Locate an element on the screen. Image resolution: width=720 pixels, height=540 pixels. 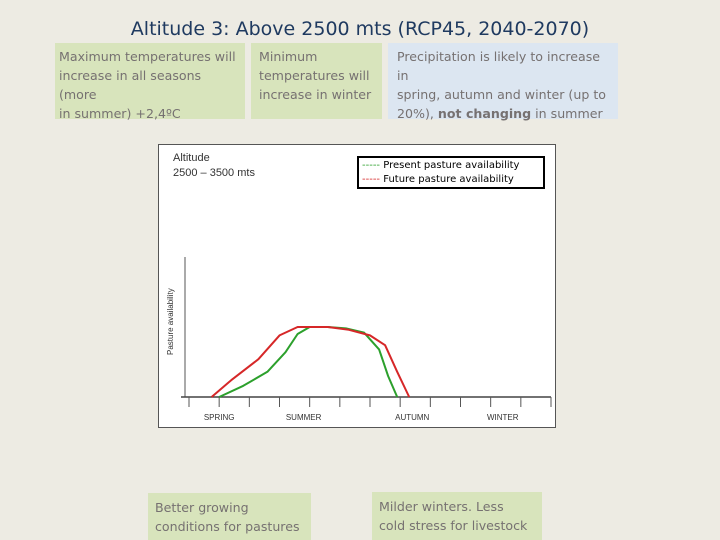
season-label-winter: WINTER is located at coordinates (503, 417).